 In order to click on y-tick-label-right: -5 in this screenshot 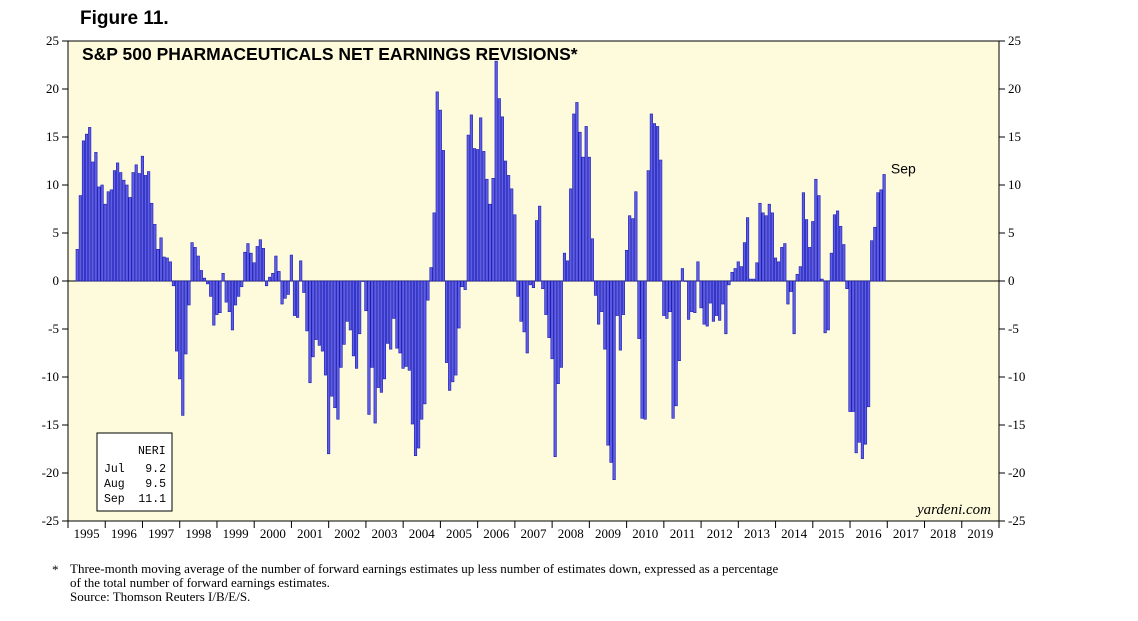, I will do `click(1013, 328)`.